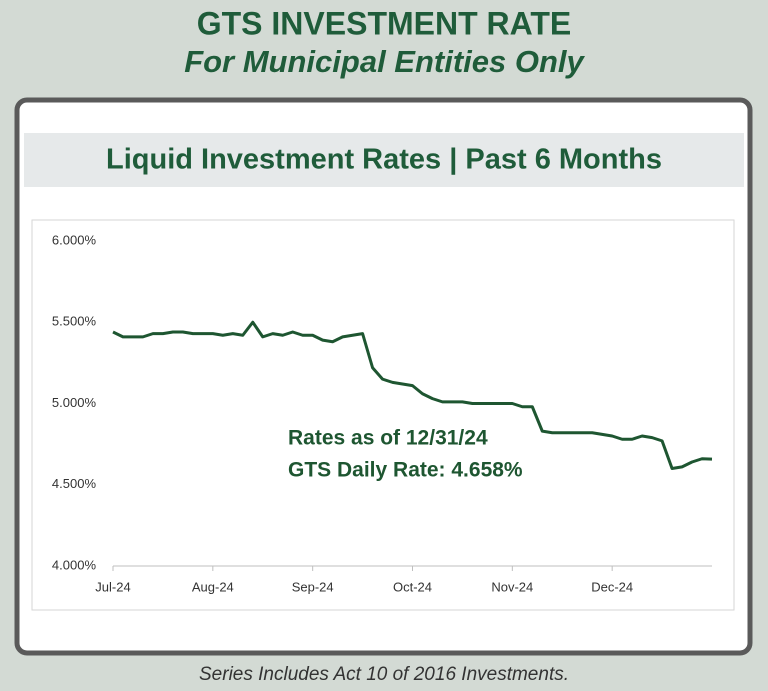 This screenshot has width=768, height=691. Describe the element at coordinates (213, 586) in the screenshot. I see `x-tick-label: Aug-24` at that location.